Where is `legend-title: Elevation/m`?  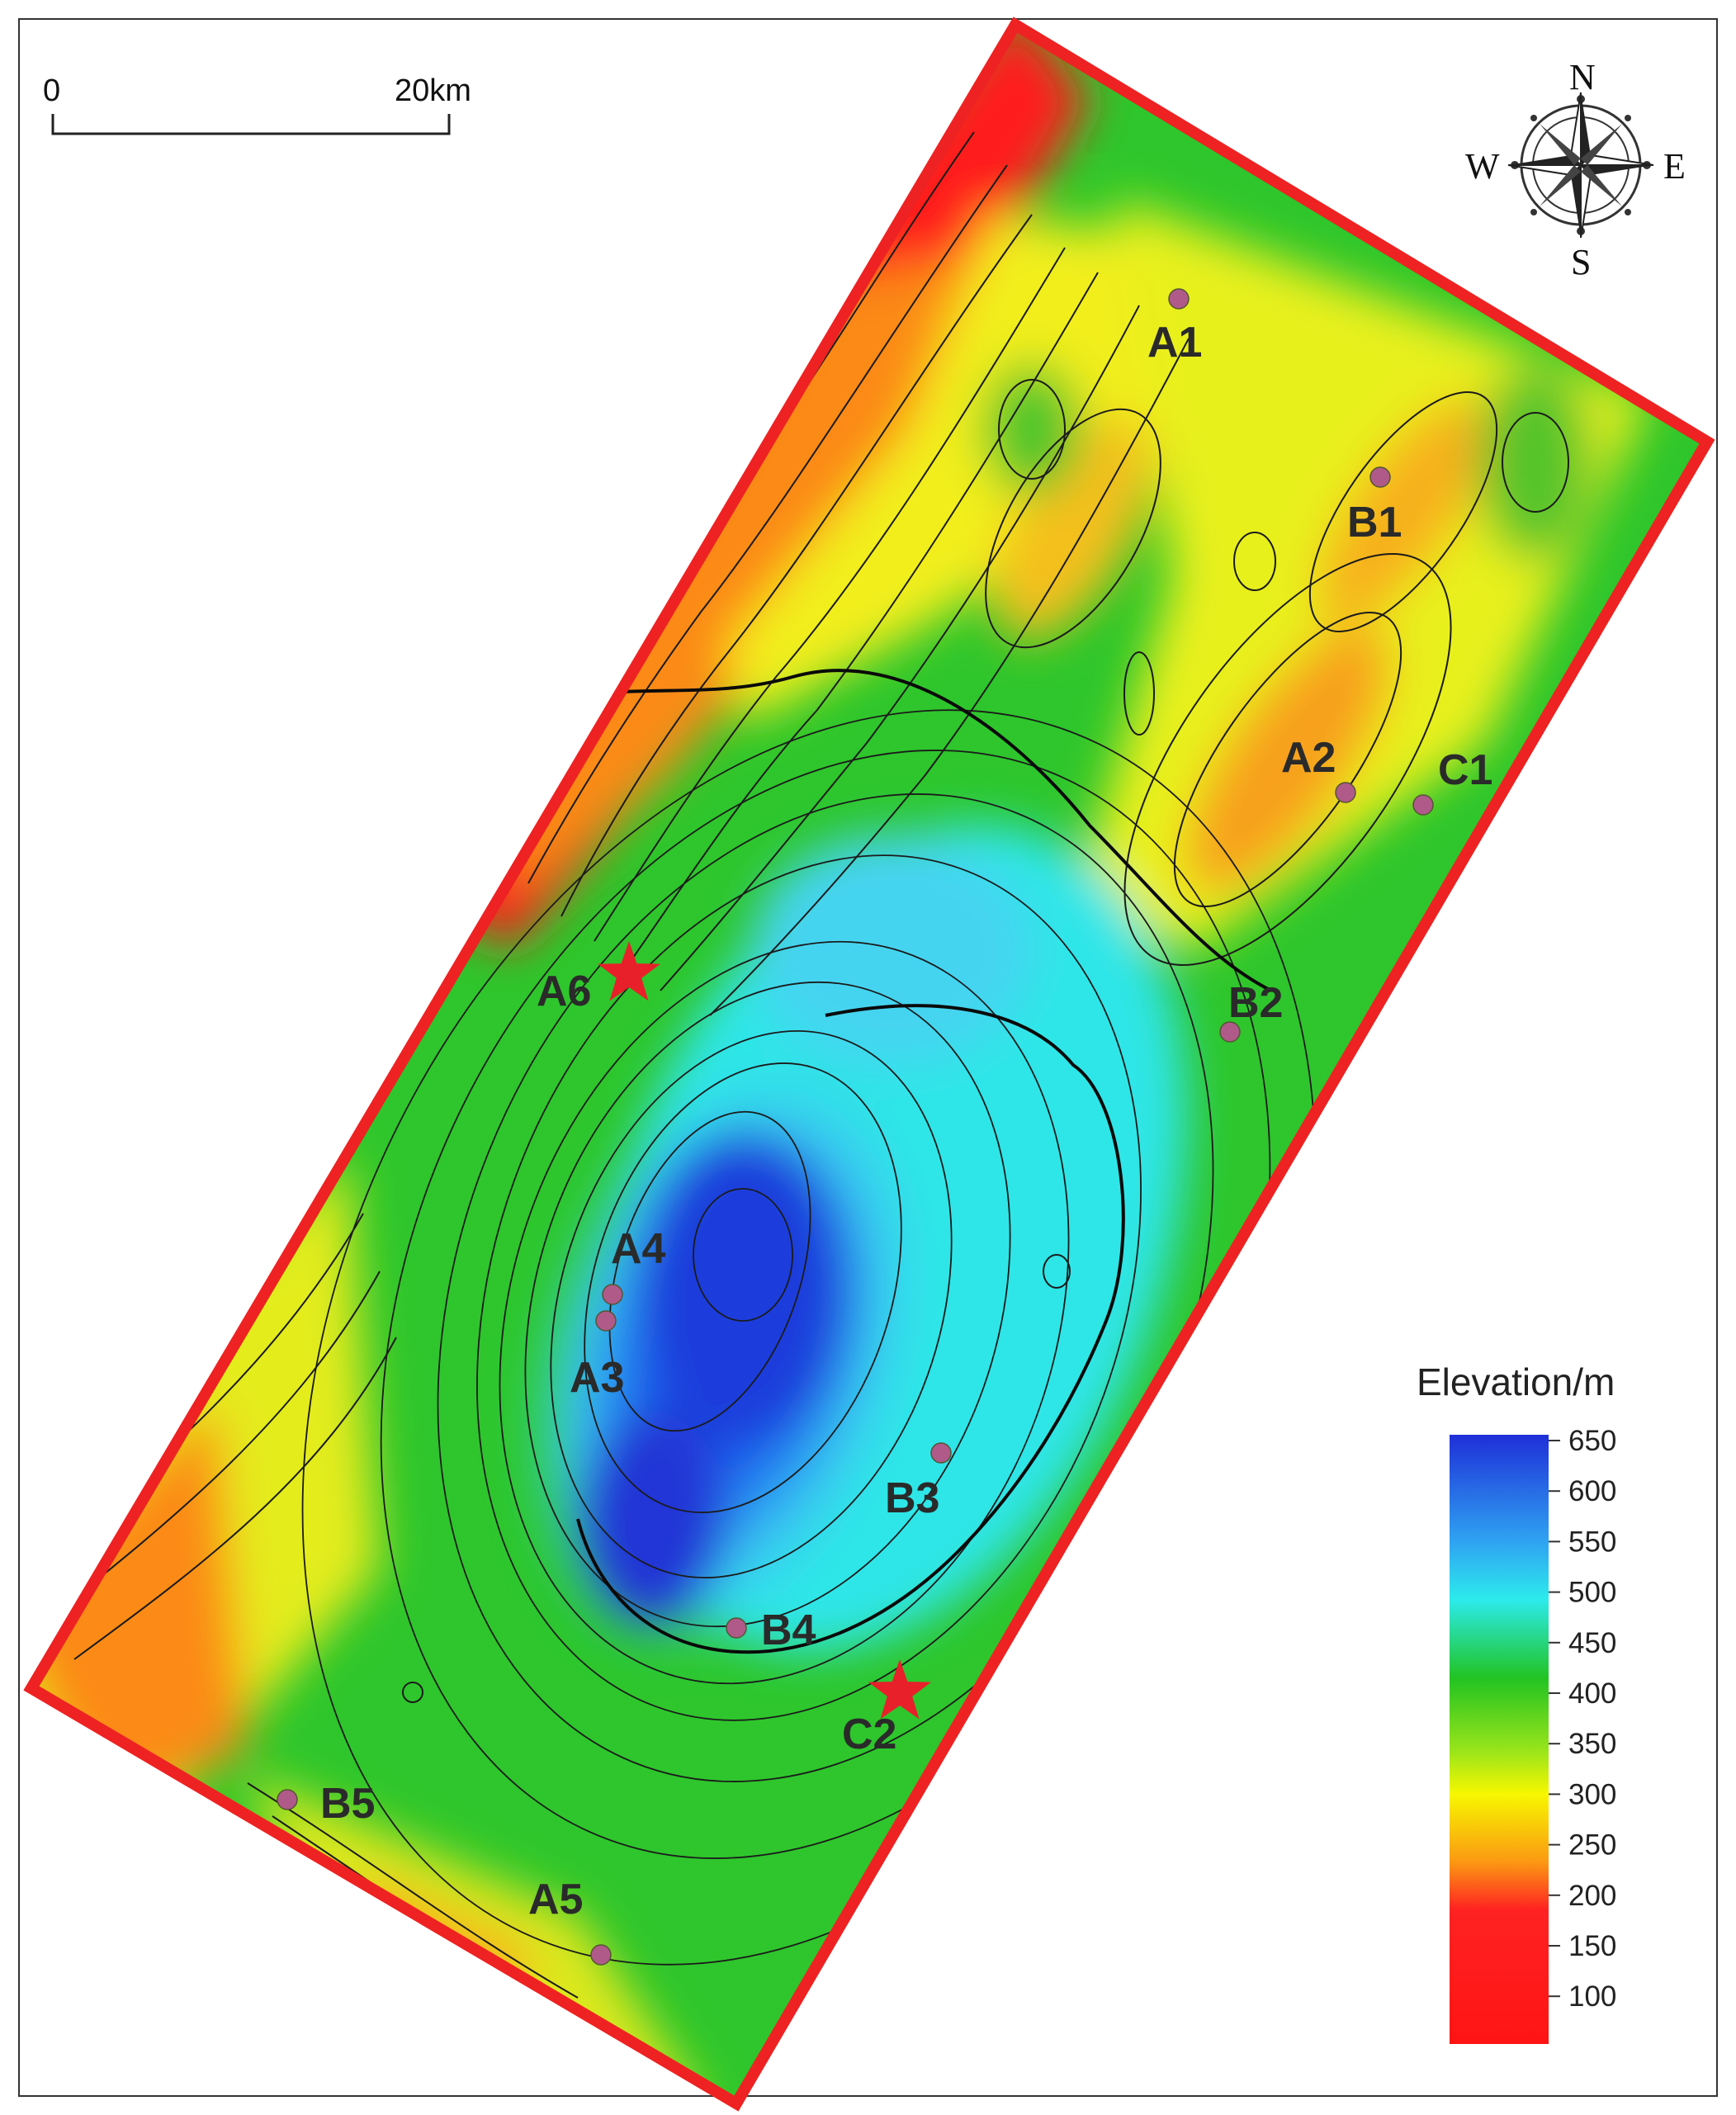 legend-title: Elevation/m is located at coordinates (1516, 1381).